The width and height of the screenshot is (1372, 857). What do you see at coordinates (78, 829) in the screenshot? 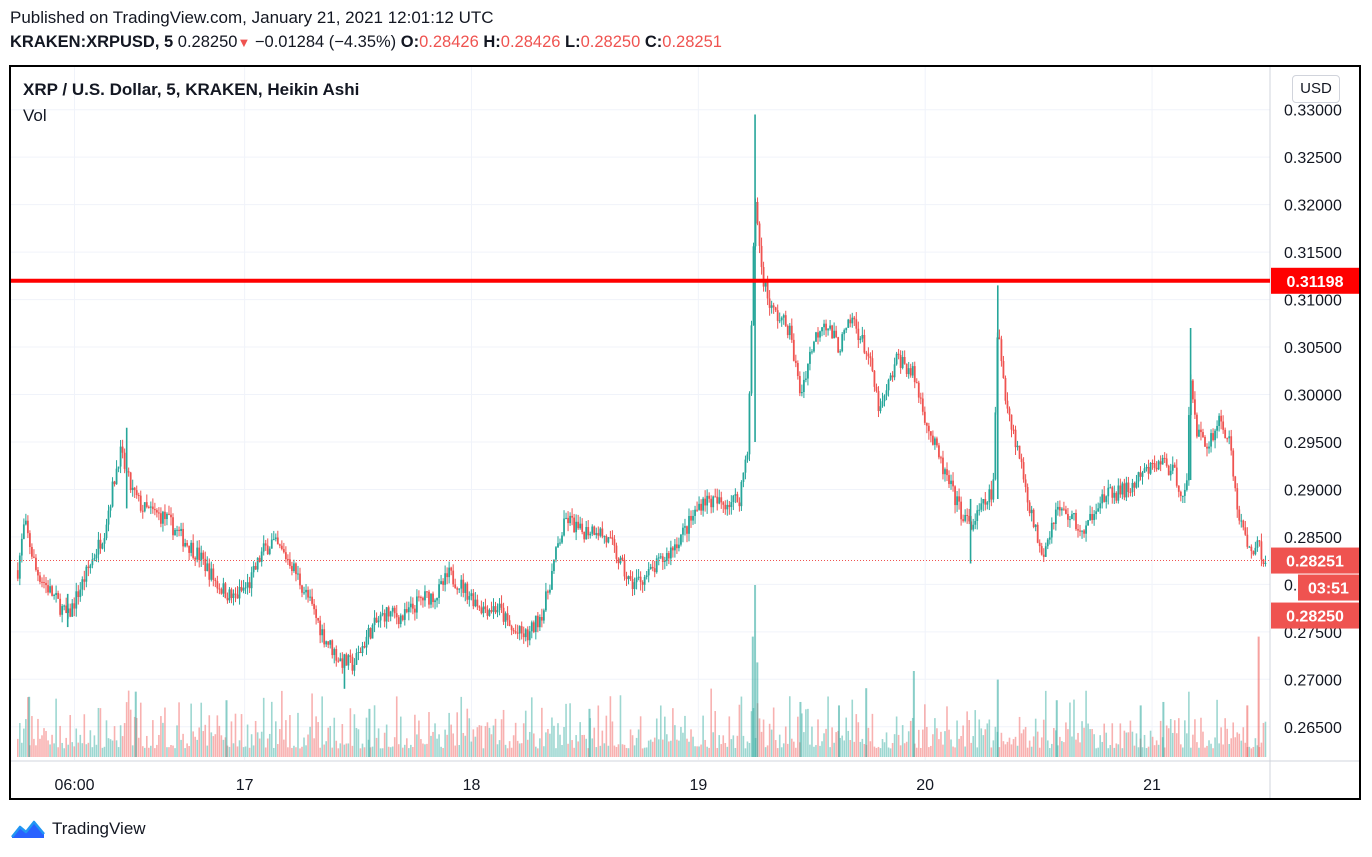
I see `footer-brand: TradingView` at bounding box center [78, 829].